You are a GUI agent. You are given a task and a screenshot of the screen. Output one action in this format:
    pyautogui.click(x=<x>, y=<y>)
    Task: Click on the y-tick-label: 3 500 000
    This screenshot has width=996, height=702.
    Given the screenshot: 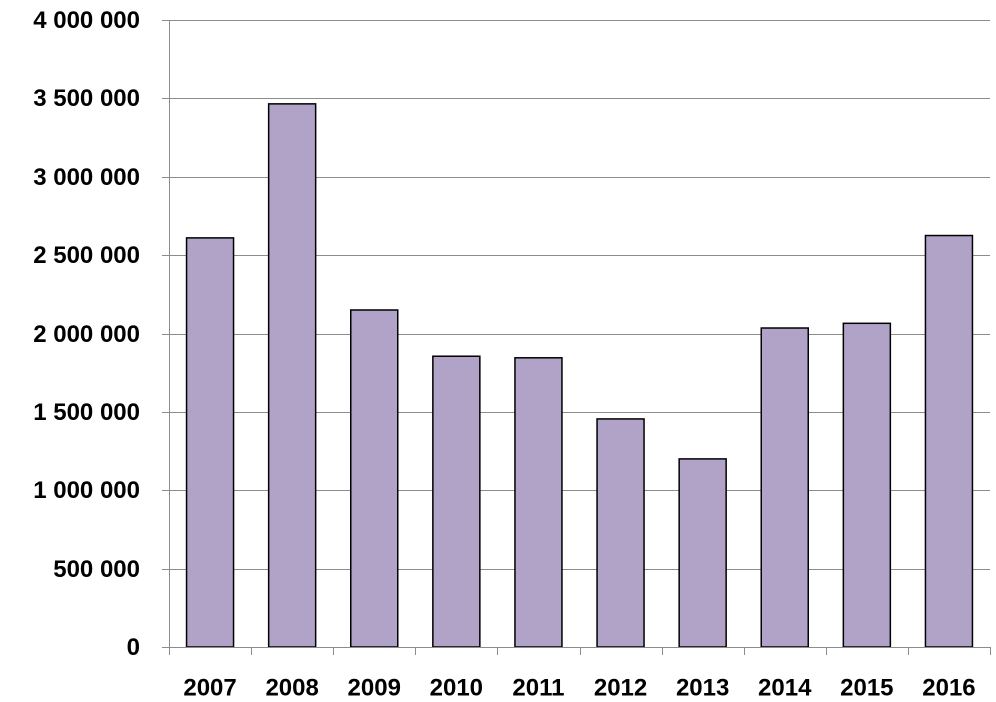 What is the action you would take?
    pyautogui.click(x=86, y=98)
    